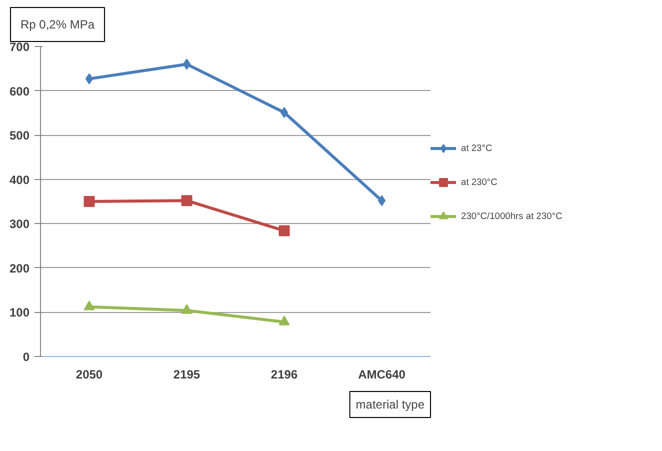 Image resolution: width=662 pixels, height=451 pixels. What do you see at coordinates (19, 179) in the screenshot?
I see `y-tick-label: 400` at bounding box center [19, 179].